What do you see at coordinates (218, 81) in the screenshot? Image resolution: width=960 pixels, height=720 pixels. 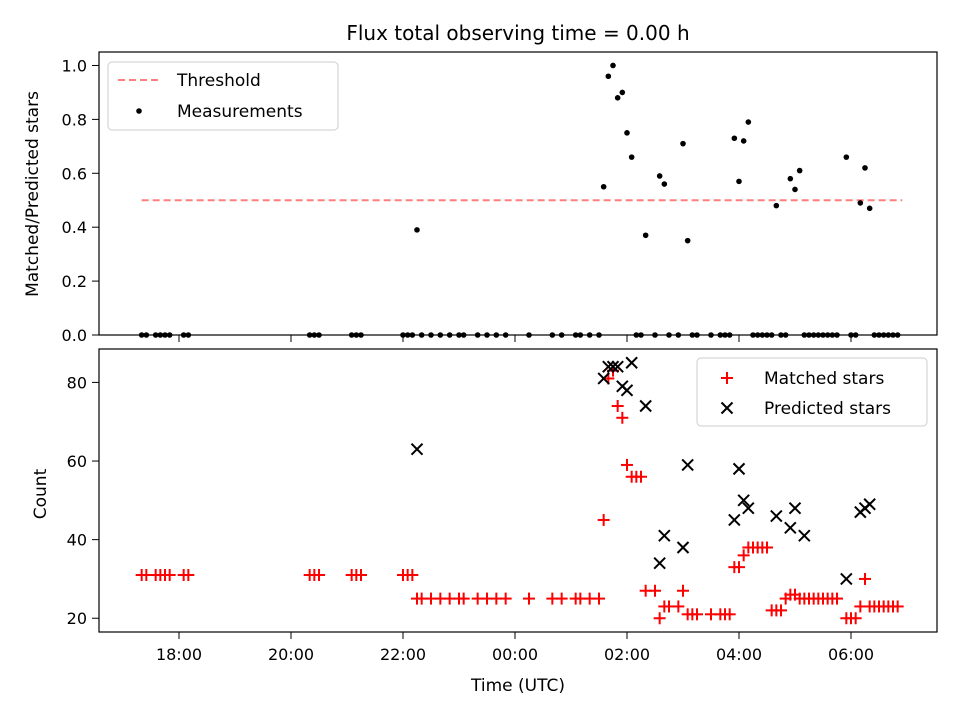 I see `legend-threshold-label: Threshold` at bounding box center [218, 81].